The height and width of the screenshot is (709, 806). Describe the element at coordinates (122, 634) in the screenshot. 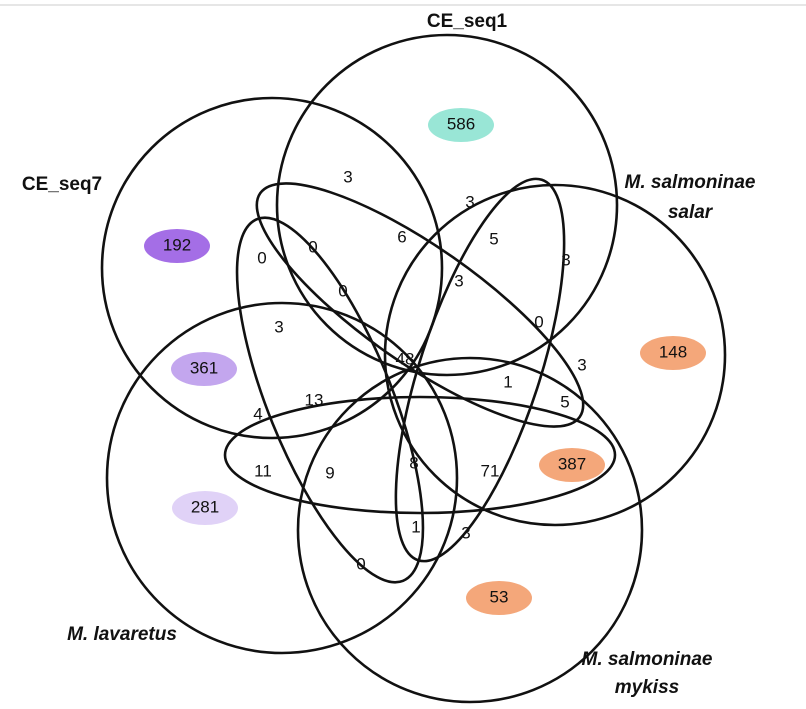

I see `set-label: M. lavaretus` at that location.